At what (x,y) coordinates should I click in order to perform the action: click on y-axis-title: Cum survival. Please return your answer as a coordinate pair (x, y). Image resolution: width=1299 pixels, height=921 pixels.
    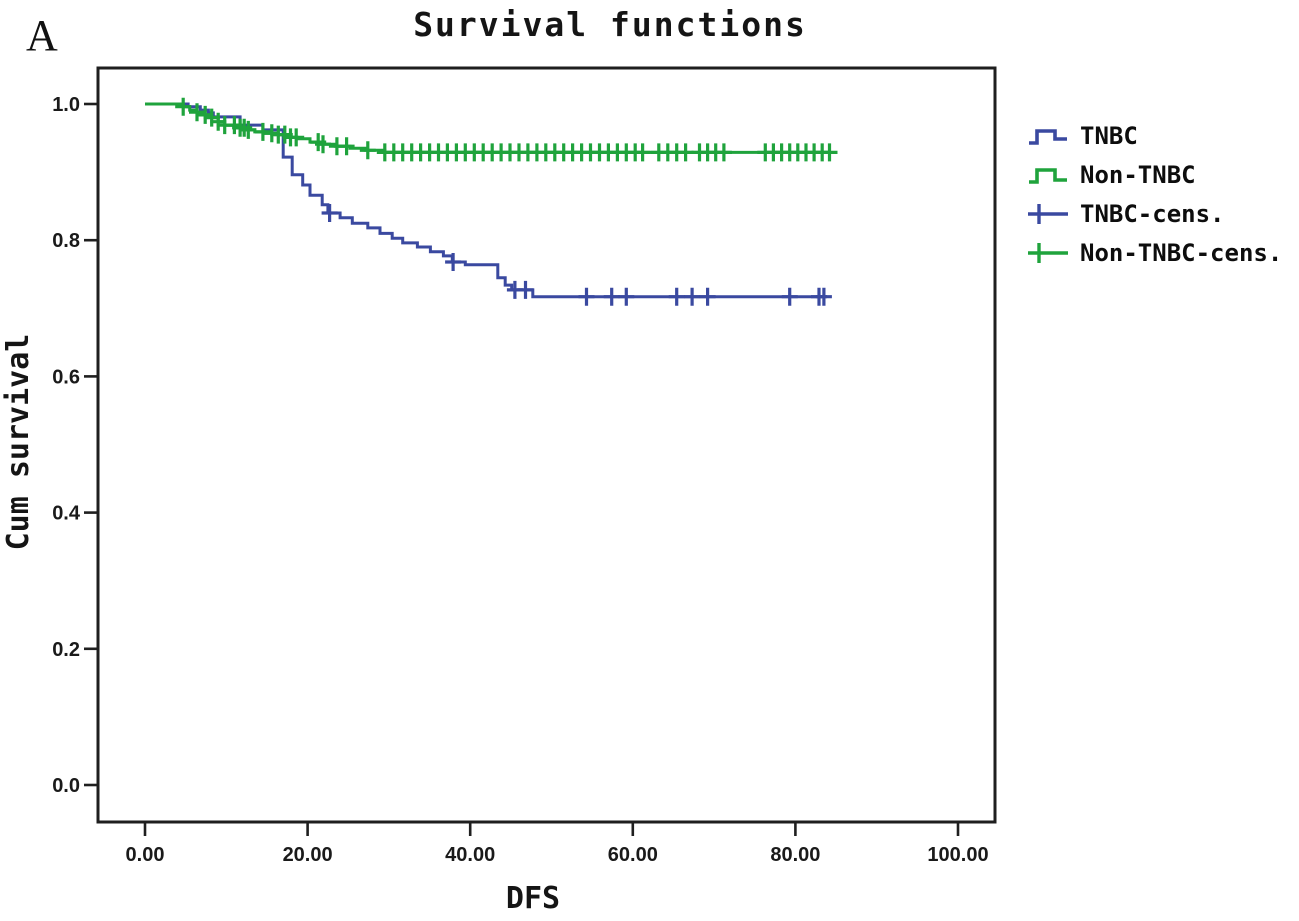
    Looking at the image, I should click on (18, 442).